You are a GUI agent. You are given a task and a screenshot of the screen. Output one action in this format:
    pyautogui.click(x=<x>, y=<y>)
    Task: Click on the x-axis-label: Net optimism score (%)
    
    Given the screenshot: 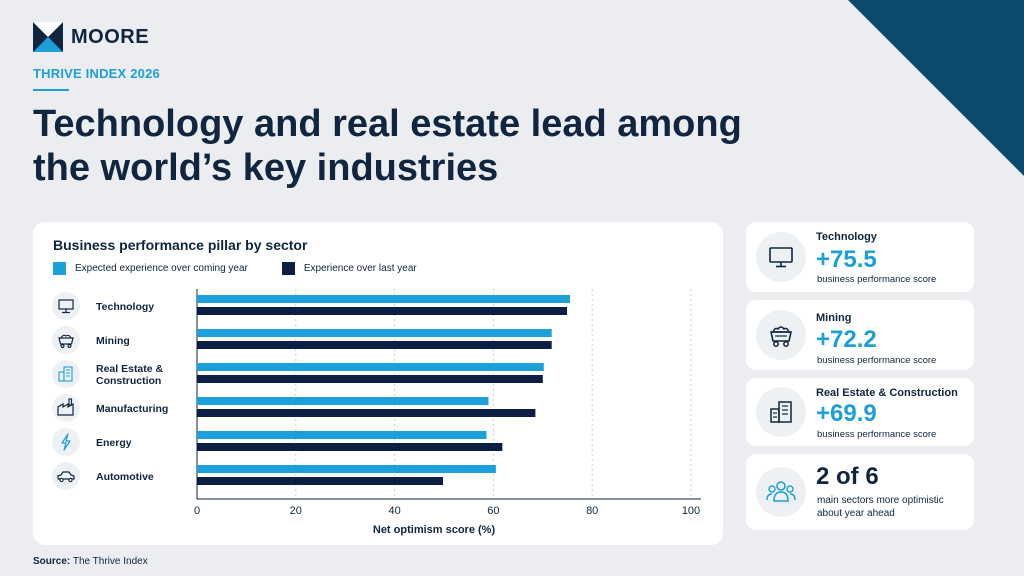 What is the action you would take?
    pyautogui.click(x=434, y=530)
    